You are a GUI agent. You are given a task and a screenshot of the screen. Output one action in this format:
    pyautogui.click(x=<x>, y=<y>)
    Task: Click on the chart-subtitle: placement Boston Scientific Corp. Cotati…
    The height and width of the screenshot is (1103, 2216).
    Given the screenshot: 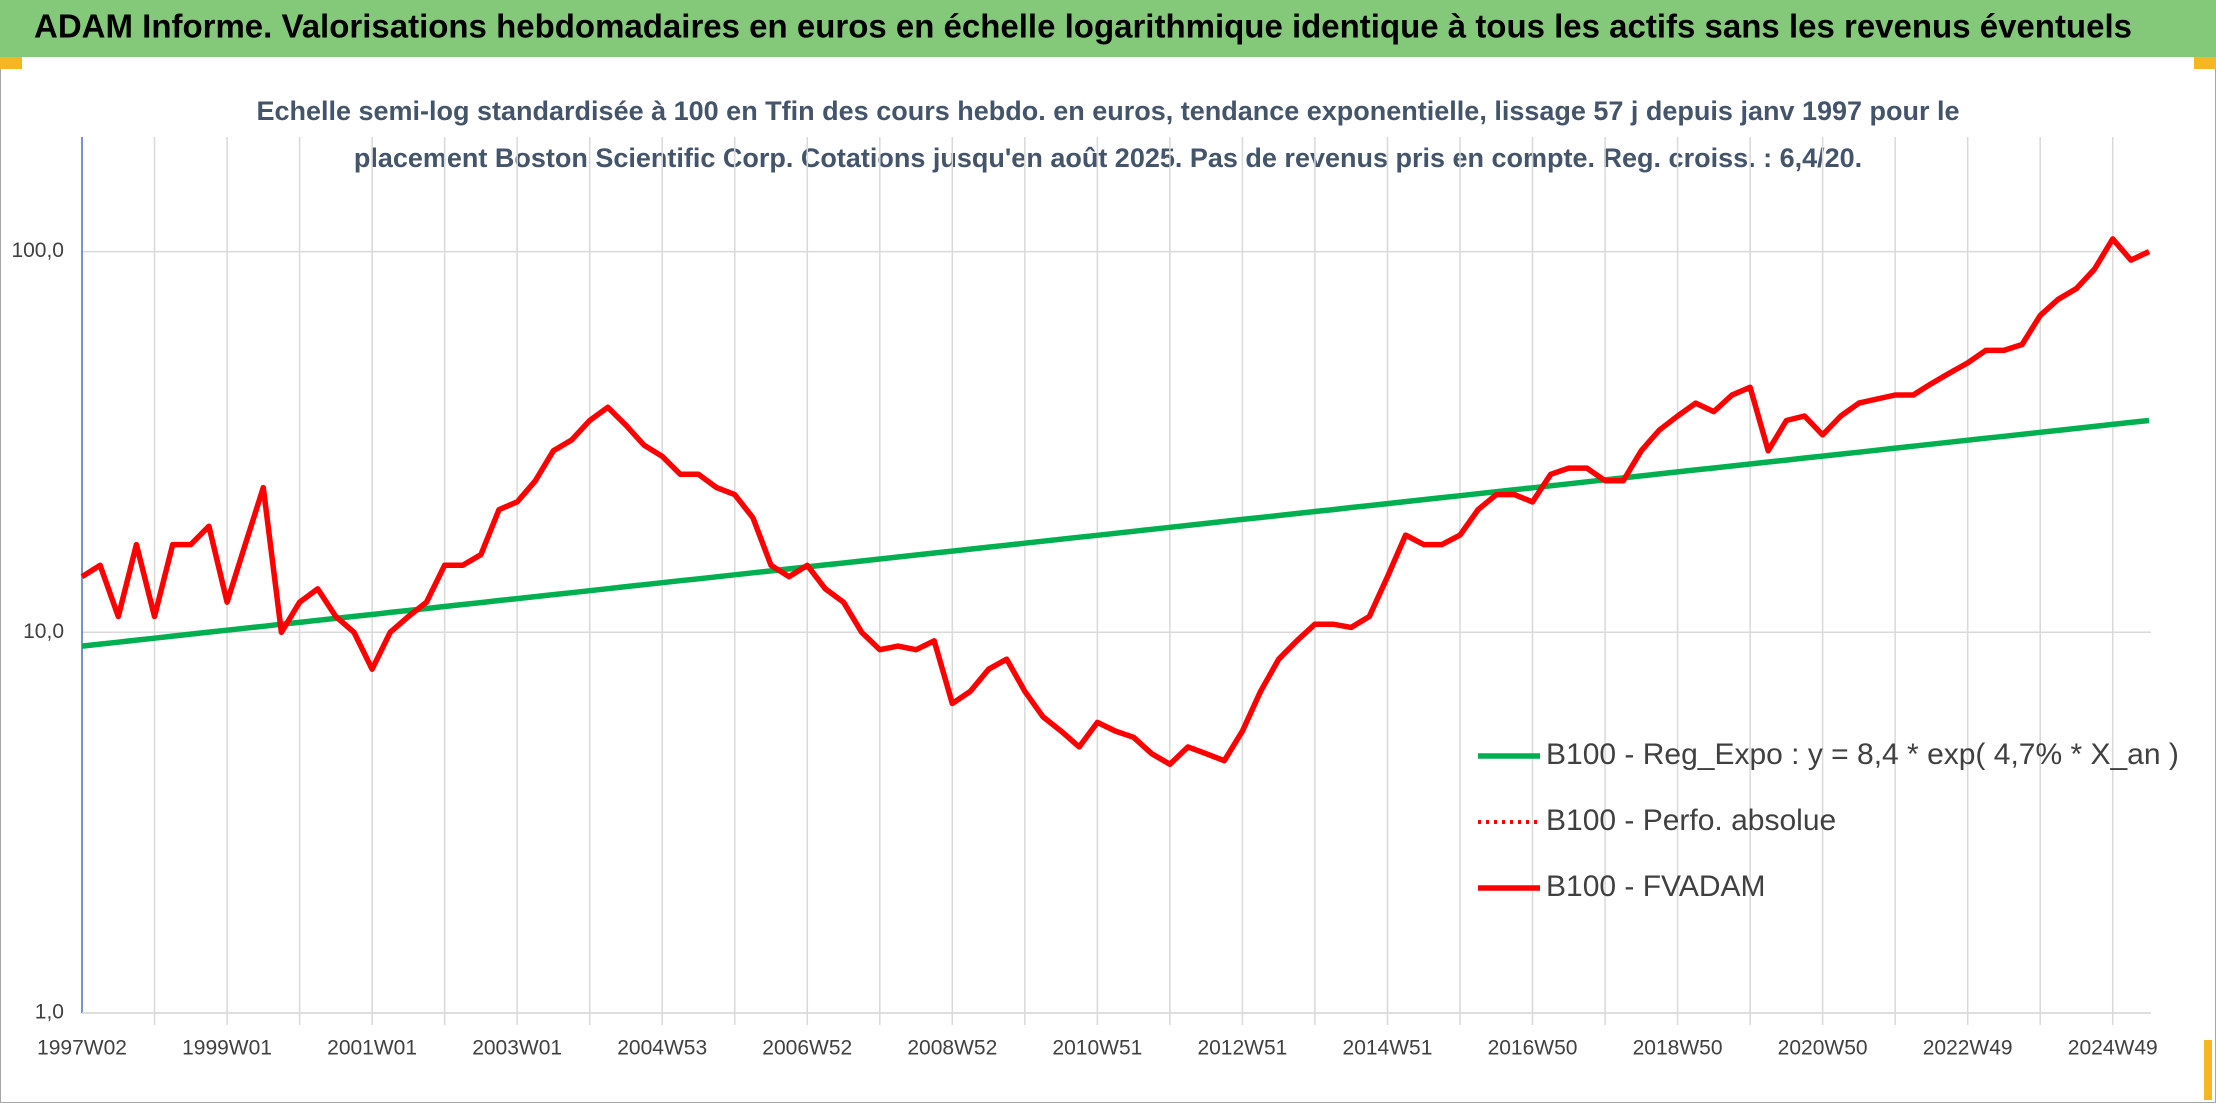 What is the action you would take?
    pyautogui.click(x=1108, y=158)
    